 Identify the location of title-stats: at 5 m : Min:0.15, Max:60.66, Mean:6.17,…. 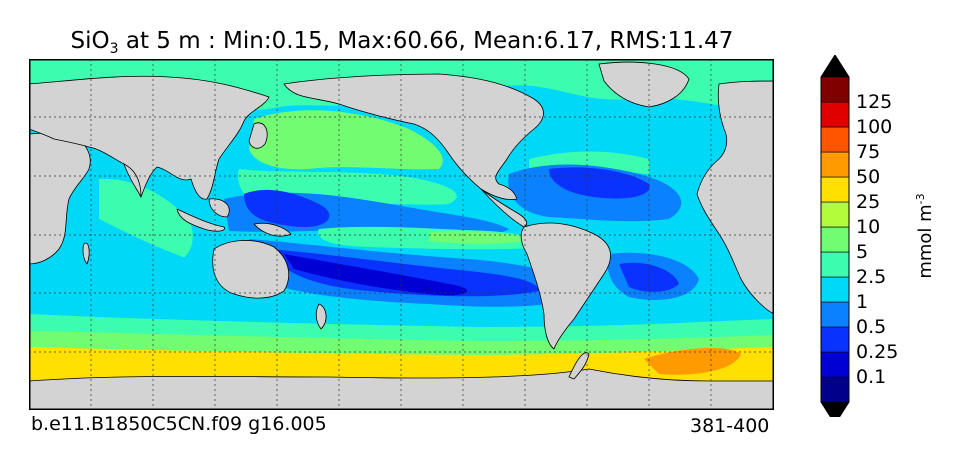
(426, 41).